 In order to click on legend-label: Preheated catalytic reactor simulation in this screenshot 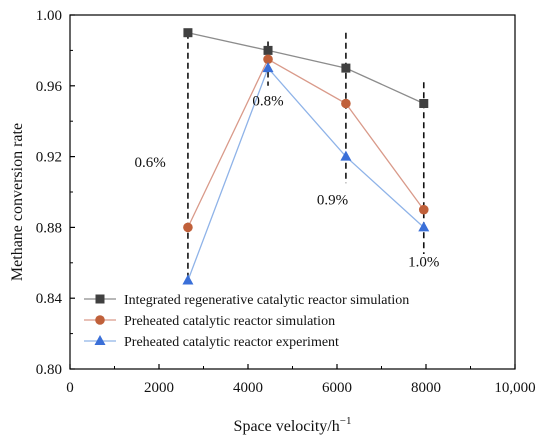, I will do `click(229, 321)`.